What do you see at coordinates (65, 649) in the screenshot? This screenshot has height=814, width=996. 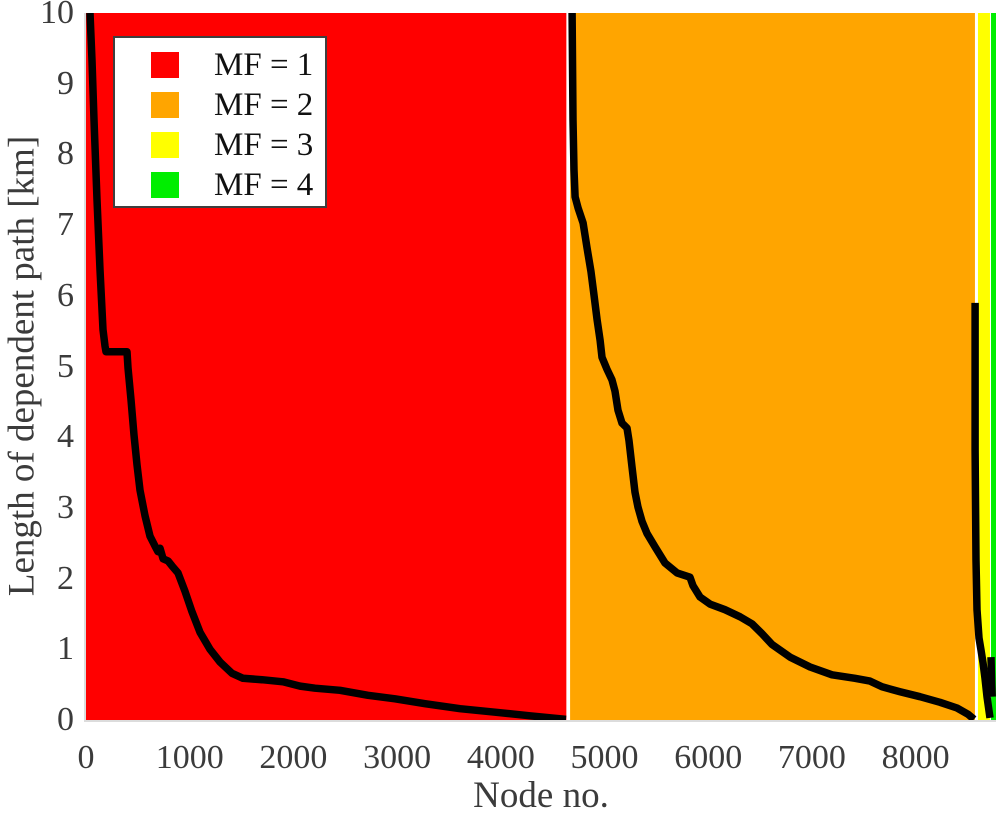 I see `y-tick-label: 1` at bounding box center [65, 649].